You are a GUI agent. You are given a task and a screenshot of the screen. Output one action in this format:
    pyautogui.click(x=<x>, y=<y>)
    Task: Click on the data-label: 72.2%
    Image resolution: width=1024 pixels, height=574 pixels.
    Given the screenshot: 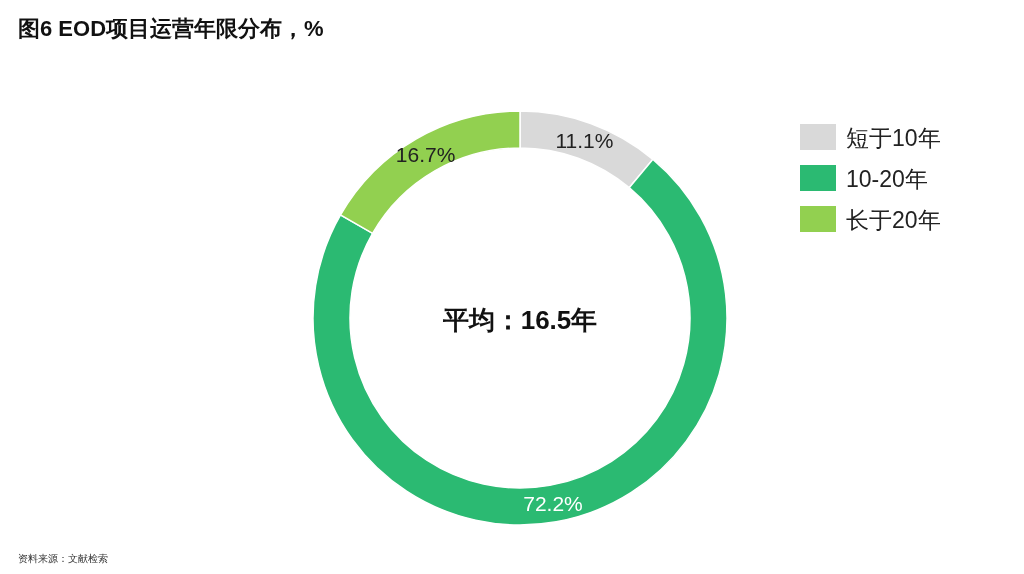 What is the action you would take?
    pyautogui.click(x=553, y=504)
    